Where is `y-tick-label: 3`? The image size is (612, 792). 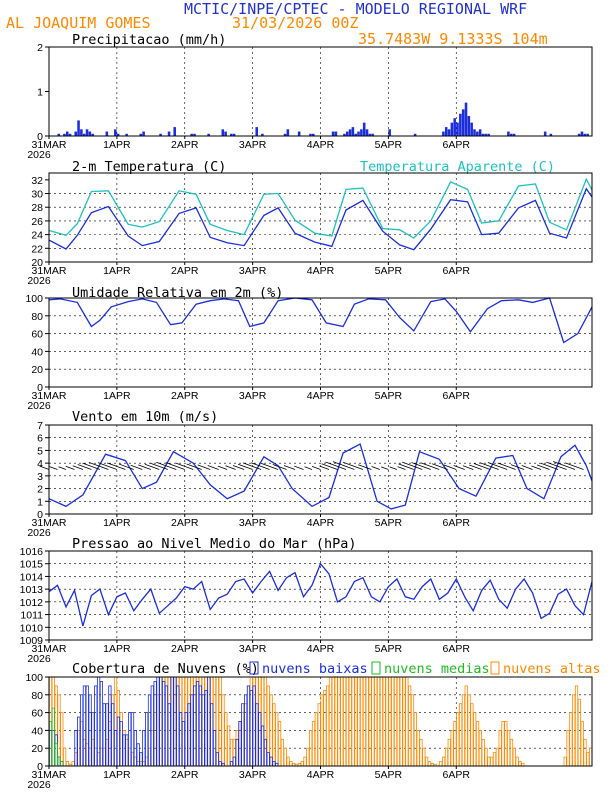
y-tick-label: 3 is located at coordinates (40, 477).